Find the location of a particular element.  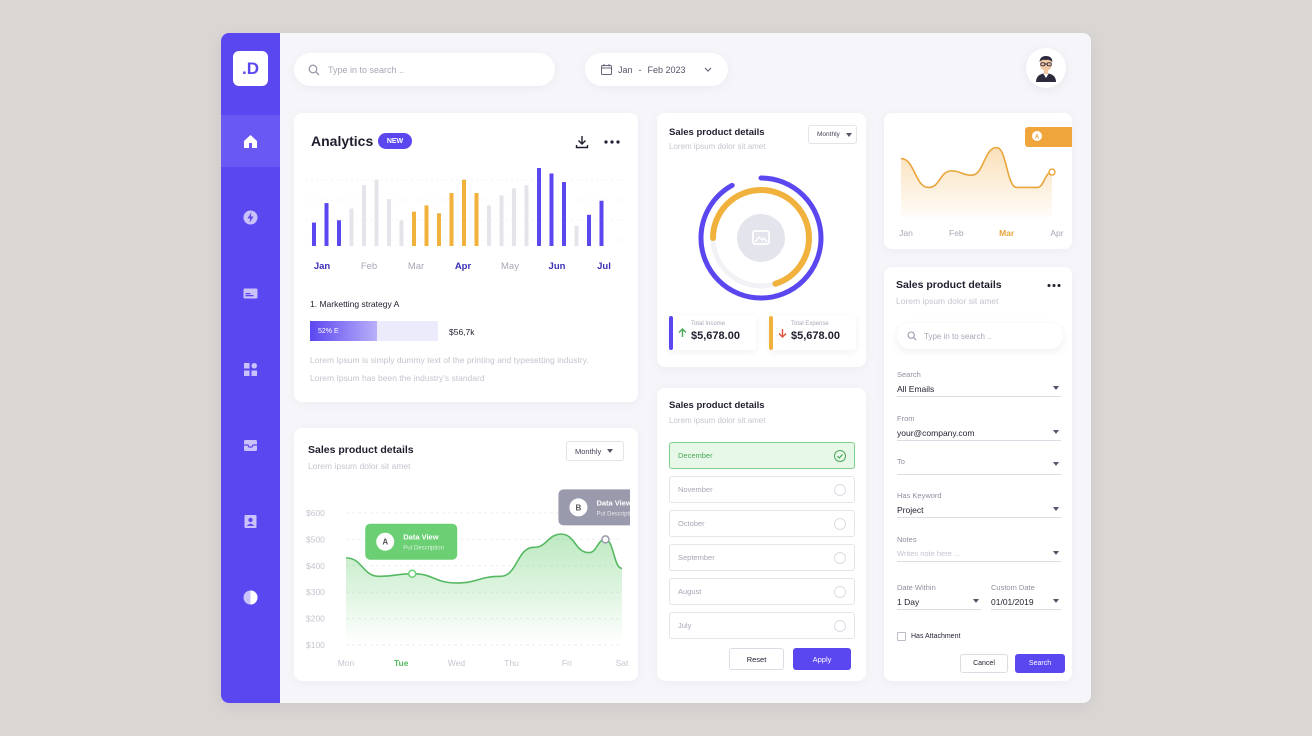

sidebar-item-home is located at coordinates (250, 141).